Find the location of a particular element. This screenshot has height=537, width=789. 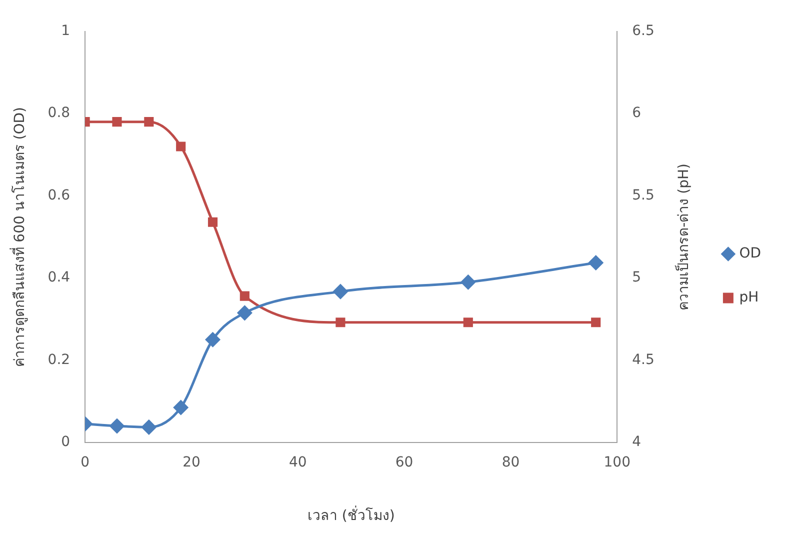

x-tick-label: 40 is located at coordinates (297, 462).